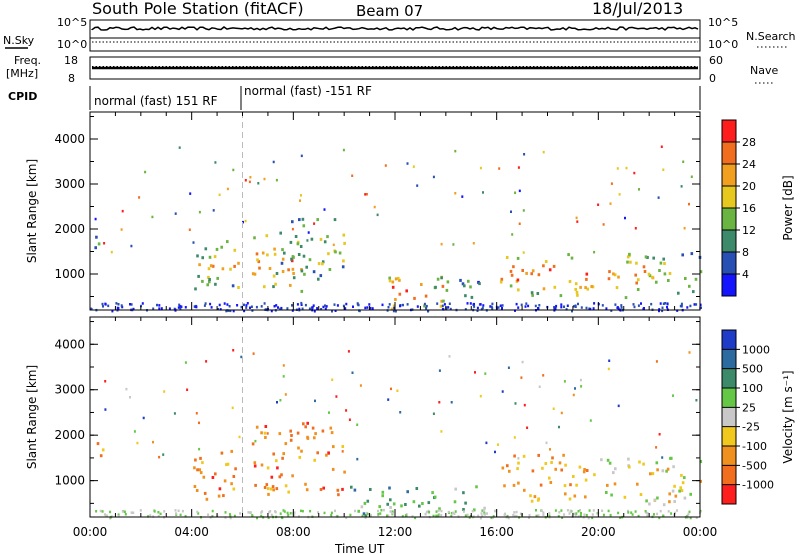 The height and width of the screenshot is (554, 800). What do you see at coordinates (69, 435) in the screenshot?
I see `velocity-y-tick-1: 2000` at bounding box center [69, 435].